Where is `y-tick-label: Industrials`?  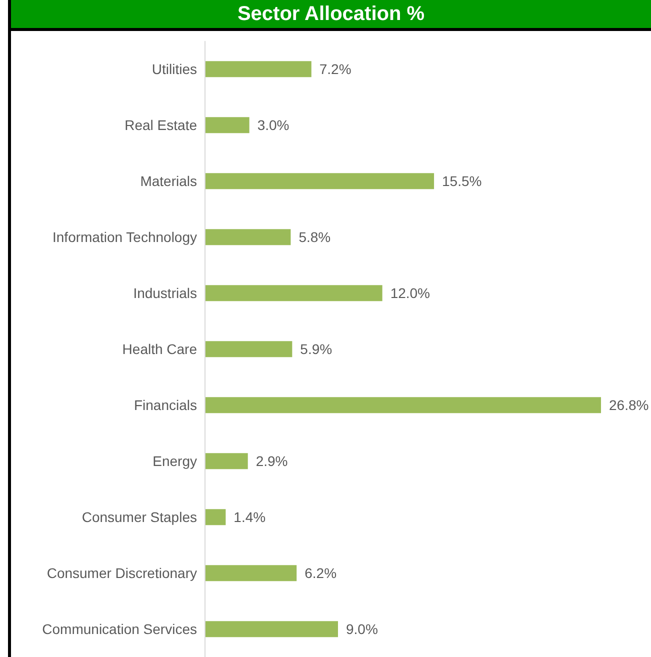
y-tick-label: Industrials is located at coordinates (165, 292).